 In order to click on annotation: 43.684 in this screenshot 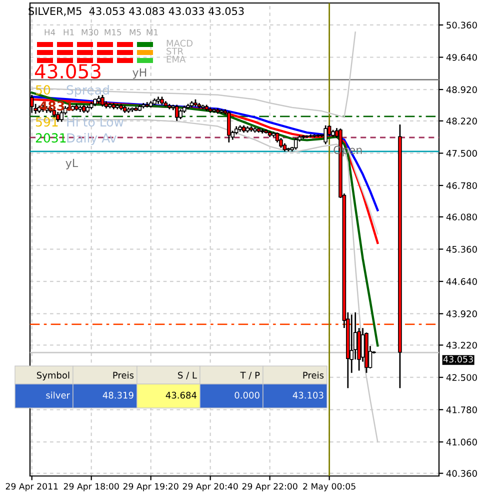, I will do `click(181, 395)`.